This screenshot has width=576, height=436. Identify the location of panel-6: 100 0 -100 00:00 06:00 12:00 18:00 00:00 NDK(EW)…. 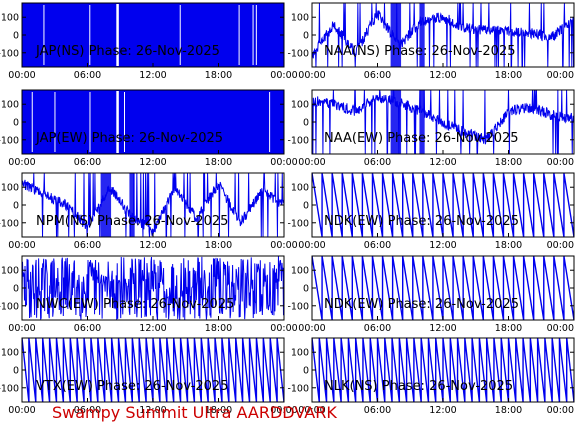
(431, 211).